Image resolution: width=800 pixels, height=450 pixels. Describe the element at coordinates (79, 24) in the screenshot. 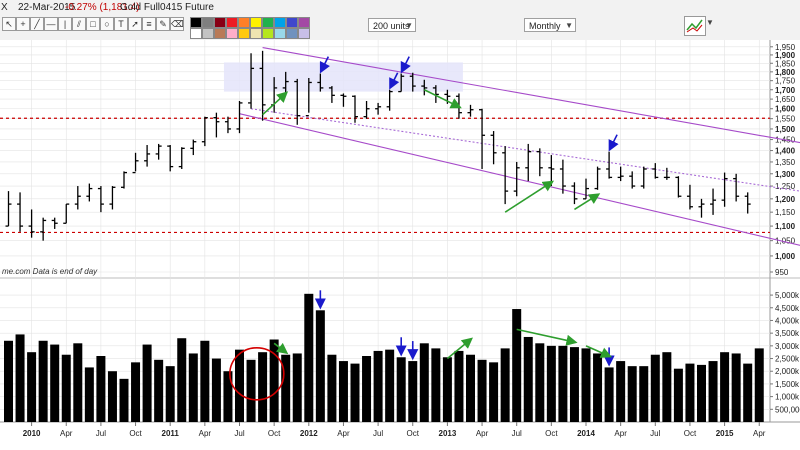

I see `channel-icon: ⫽` at that location.